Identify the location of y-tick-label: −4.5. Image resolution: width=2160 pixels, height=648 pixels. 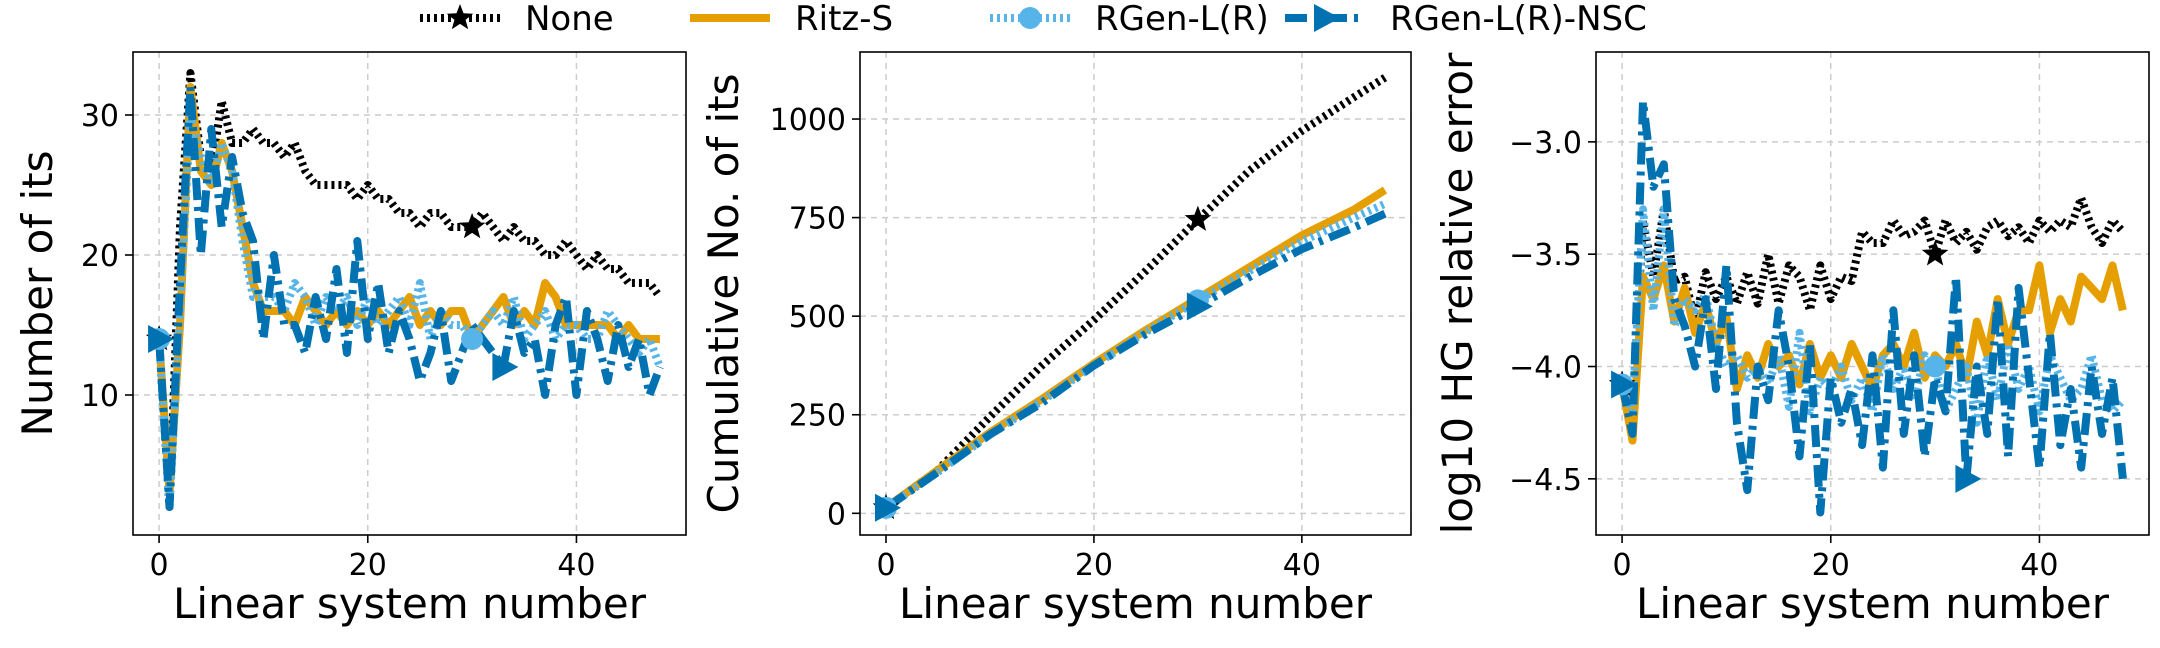
(1545, 480).